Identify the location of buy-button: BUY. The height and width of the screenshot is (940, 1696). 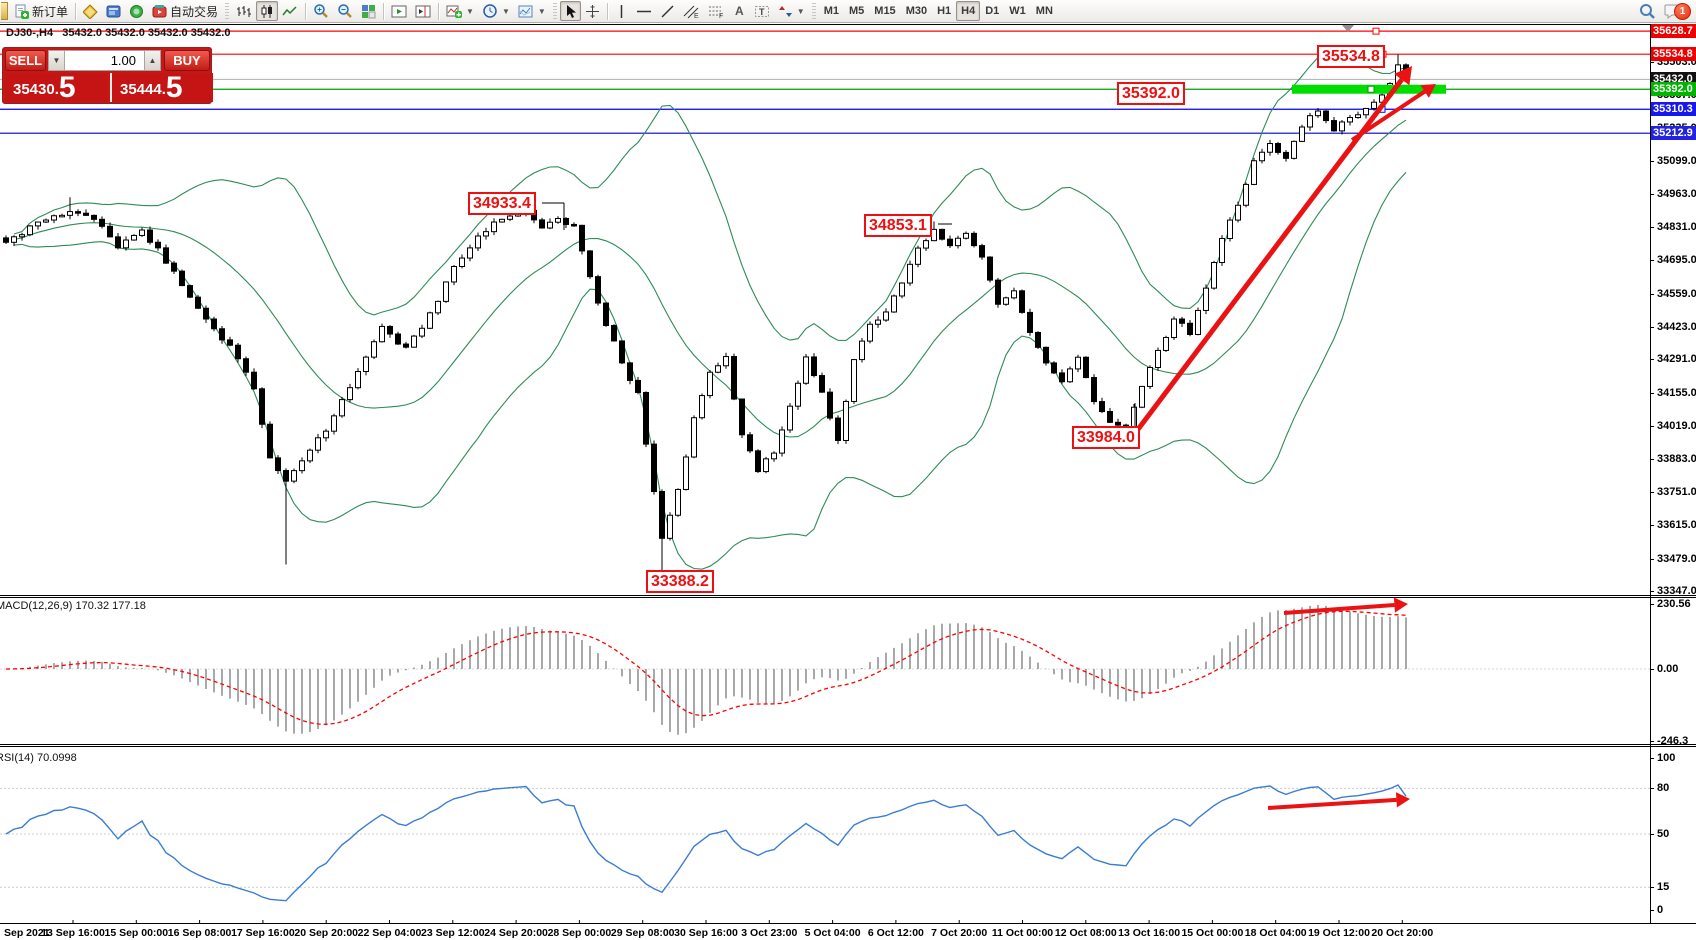
(187, 60).